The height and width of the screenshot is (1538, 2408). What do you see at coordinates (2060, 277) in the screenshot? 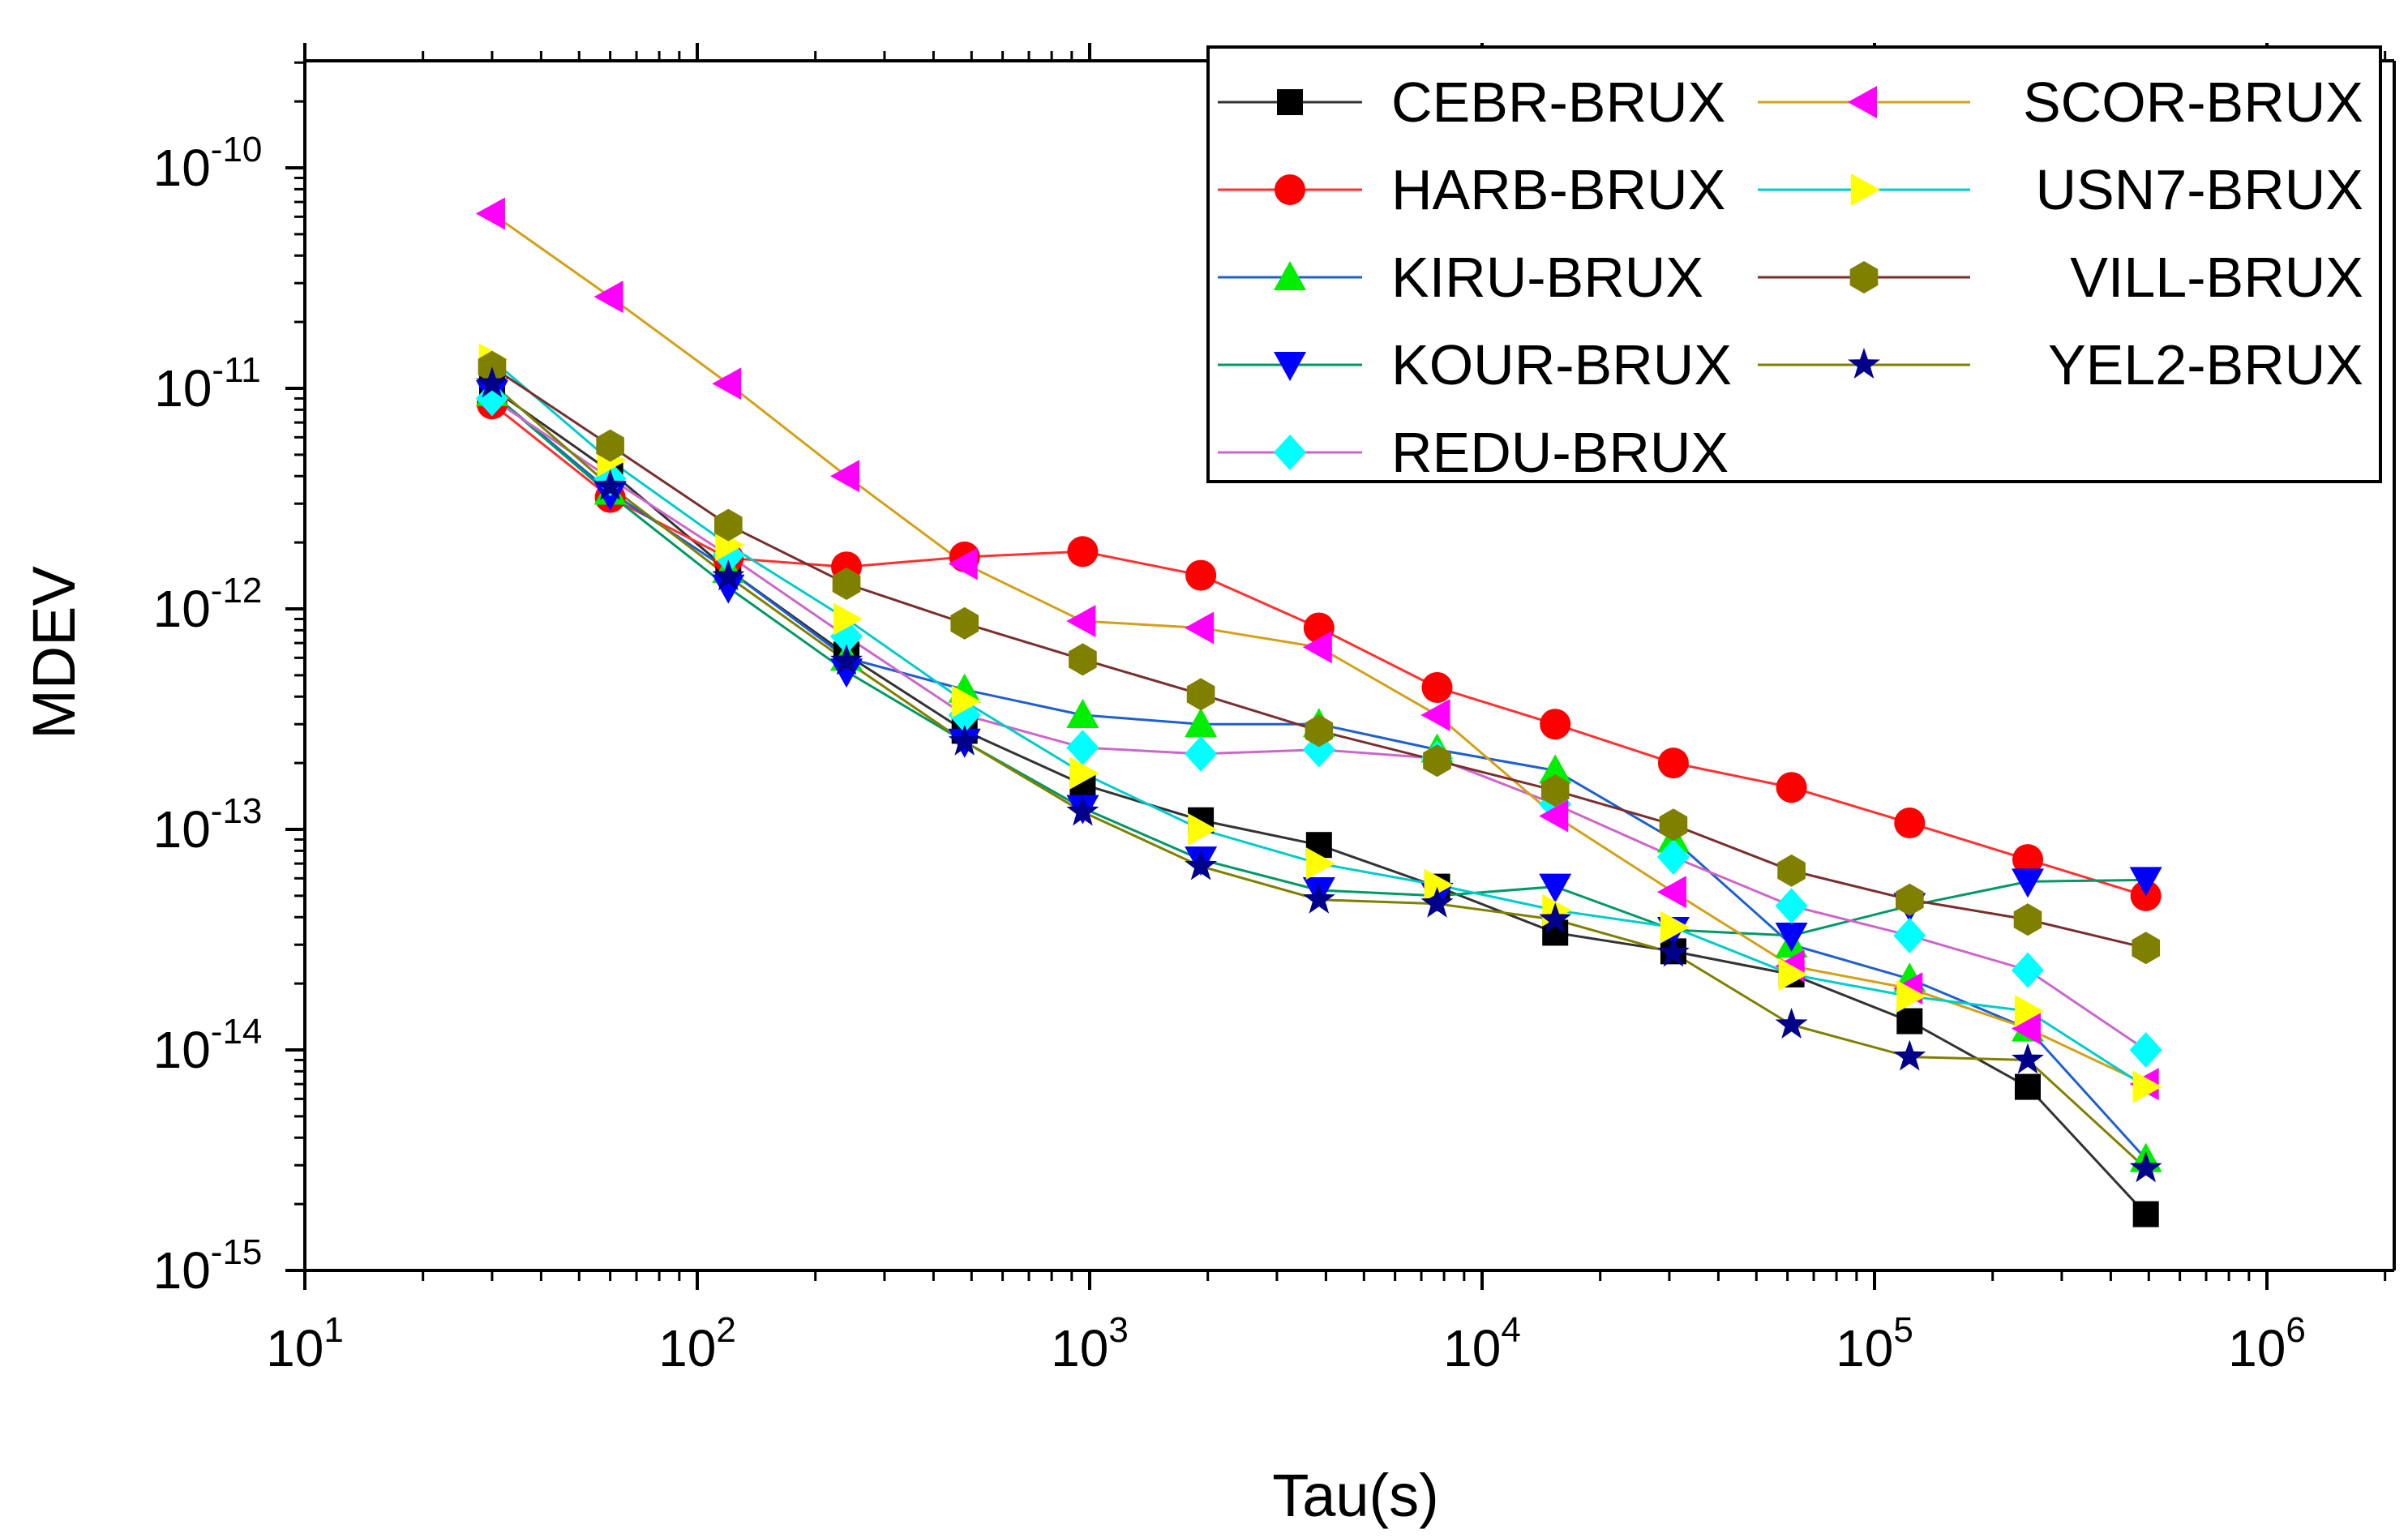
I see `legend-item: VILL-BRUX` at bounding box center [2060, 277].